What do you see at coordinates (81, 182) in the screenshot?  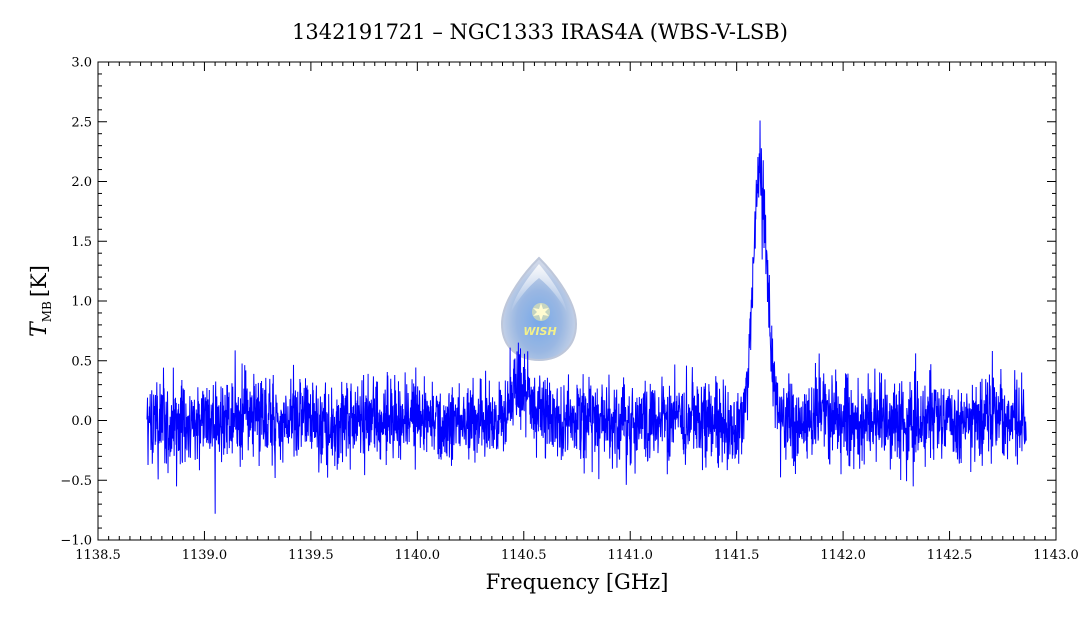 I see `y-tick-label: 2.0` at bounding box center [81, 182].